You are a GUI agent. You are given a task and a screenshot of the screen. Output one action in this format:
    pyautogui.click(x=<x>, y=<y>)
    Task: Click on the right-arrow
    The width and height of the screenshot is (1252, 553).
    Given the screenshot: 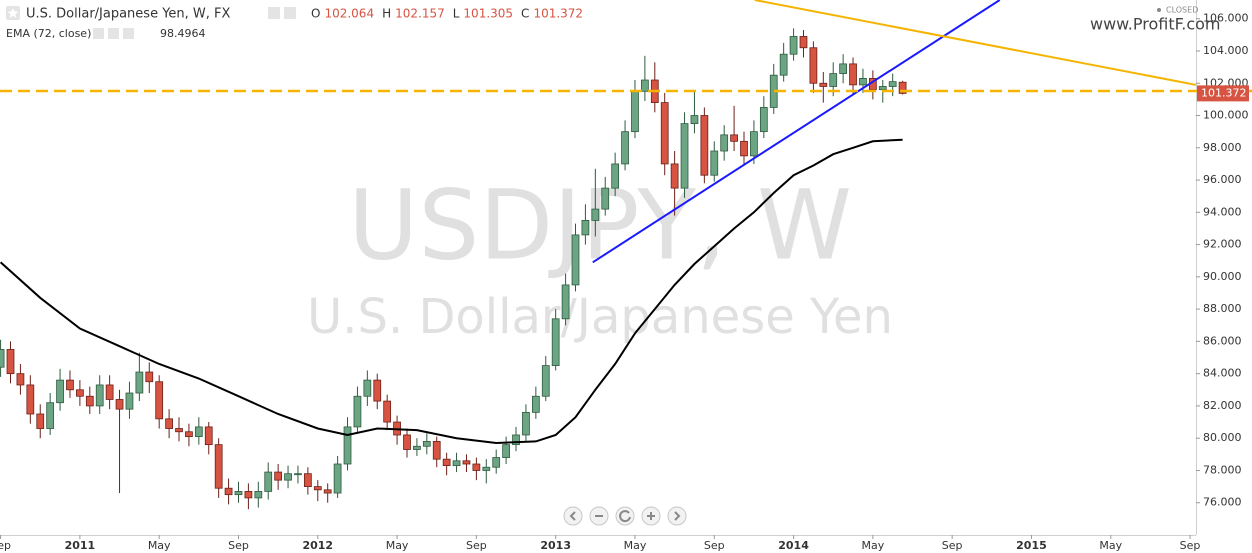 What is the action you would take?
    pyautogui.click(x=677, y=516)
    